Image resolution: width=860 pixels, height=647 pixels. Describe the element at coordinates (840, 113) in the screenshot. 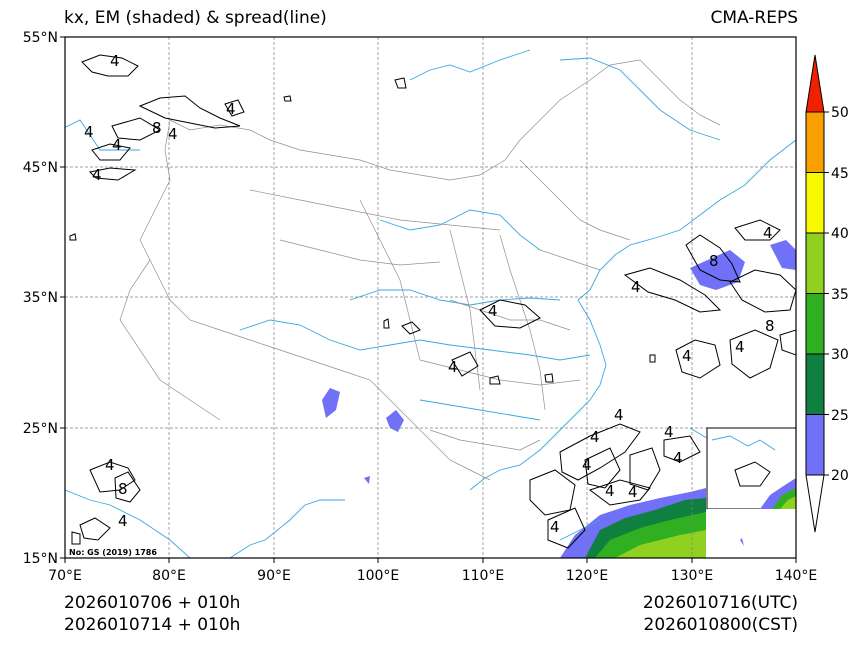

I see `colorbar-tick: 50` at that location.